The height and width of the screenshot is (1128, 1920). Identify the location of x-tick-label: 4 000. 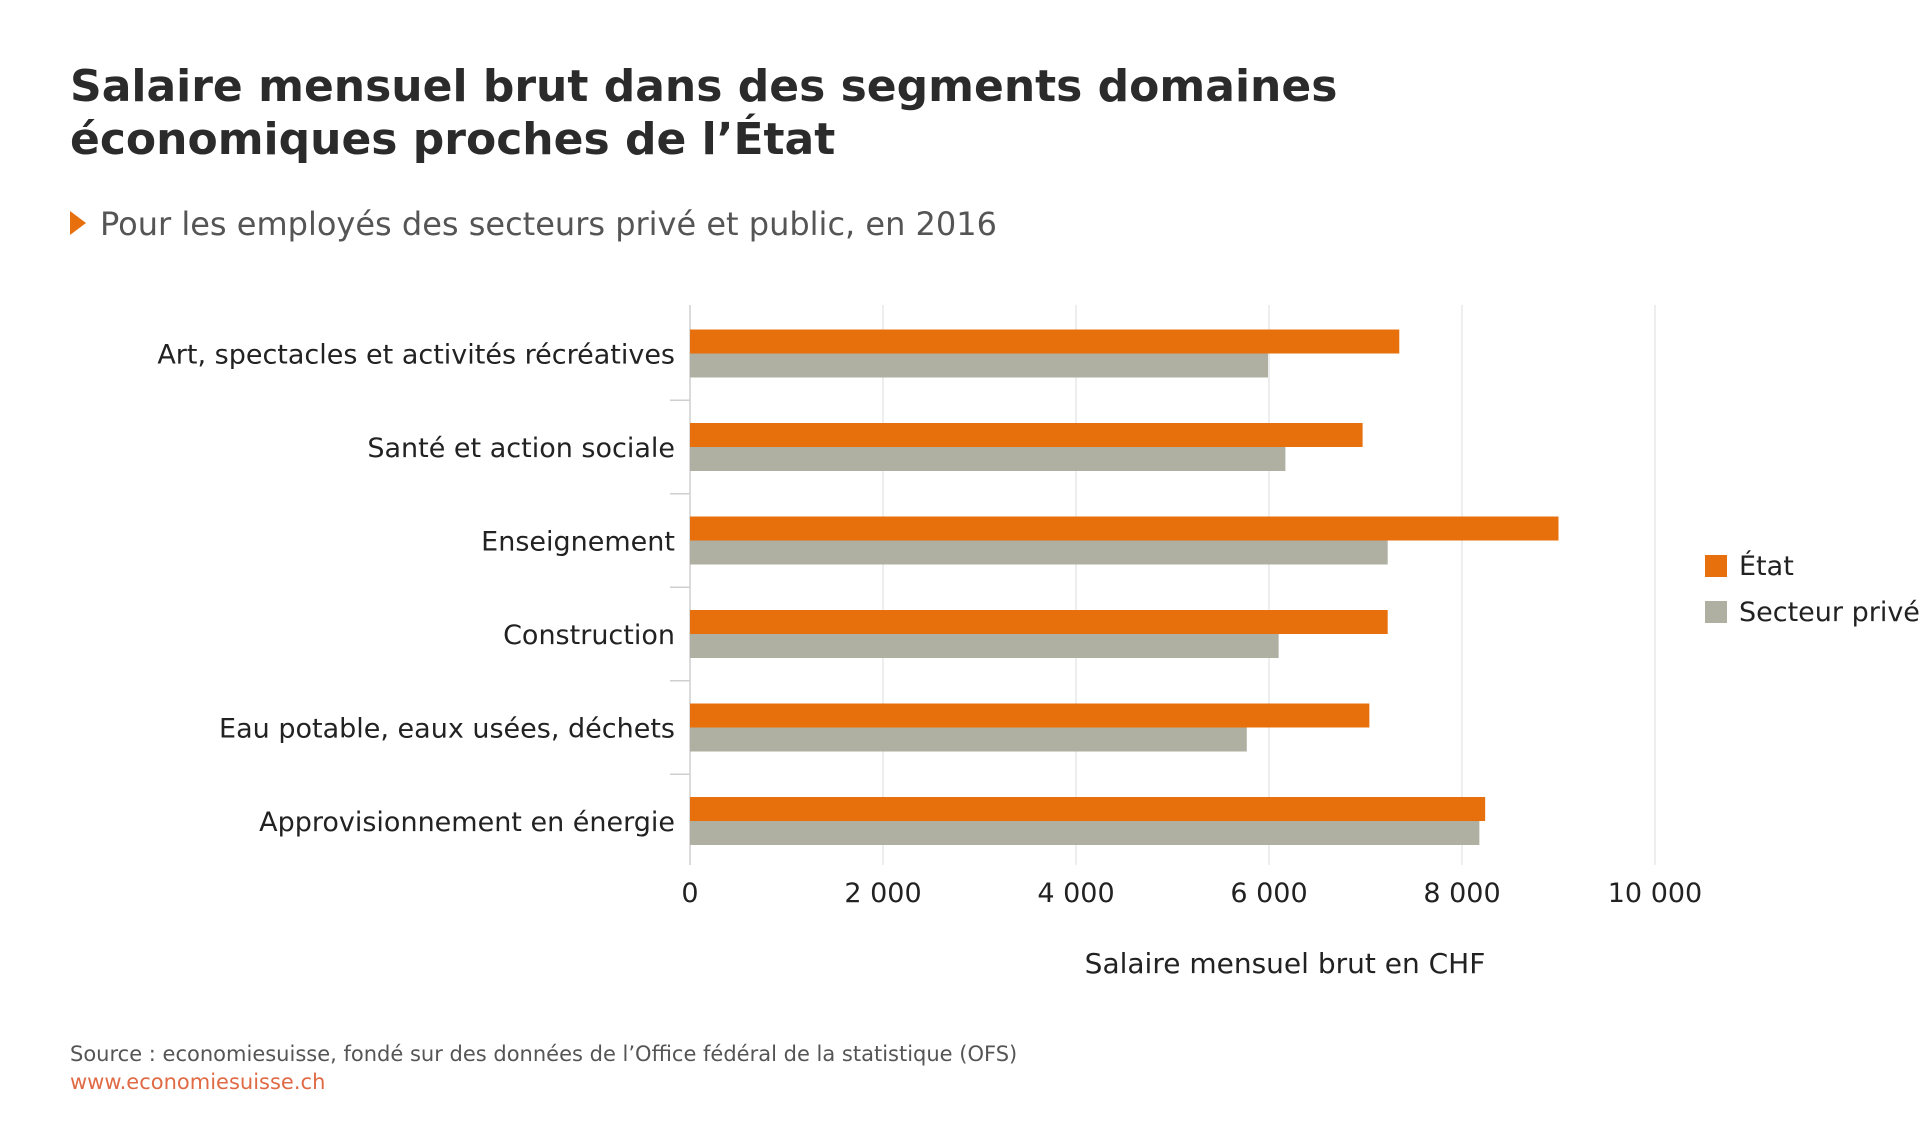
(1075, 893).